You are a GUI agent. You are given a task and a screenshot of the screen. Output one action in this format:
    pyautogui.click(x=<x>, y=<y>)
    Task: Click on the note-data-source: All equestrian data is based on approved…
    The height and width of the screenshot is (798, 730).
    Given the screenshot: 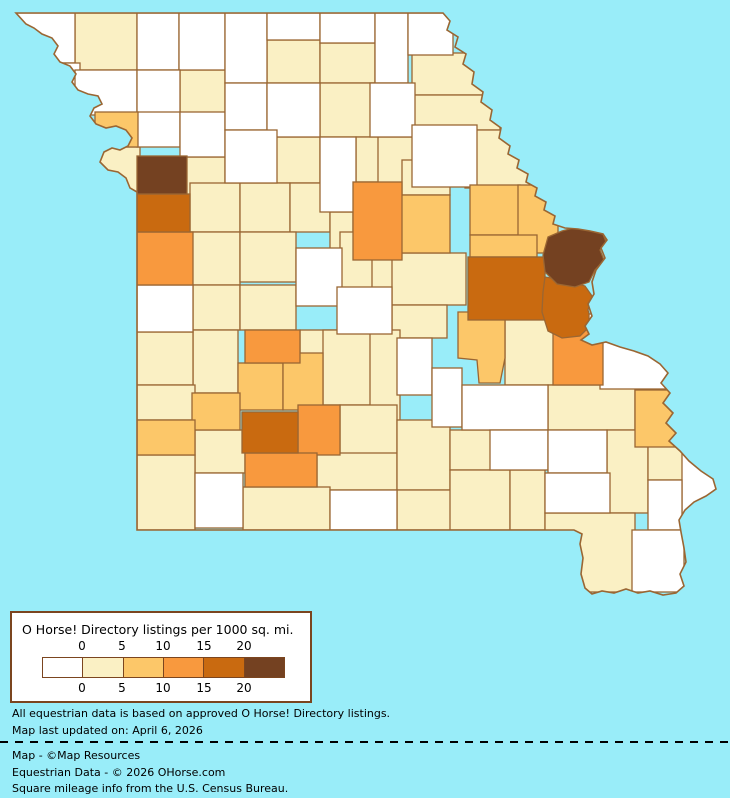 What is the action you would take?
    pyautogui.click(x=201, y=713)
    